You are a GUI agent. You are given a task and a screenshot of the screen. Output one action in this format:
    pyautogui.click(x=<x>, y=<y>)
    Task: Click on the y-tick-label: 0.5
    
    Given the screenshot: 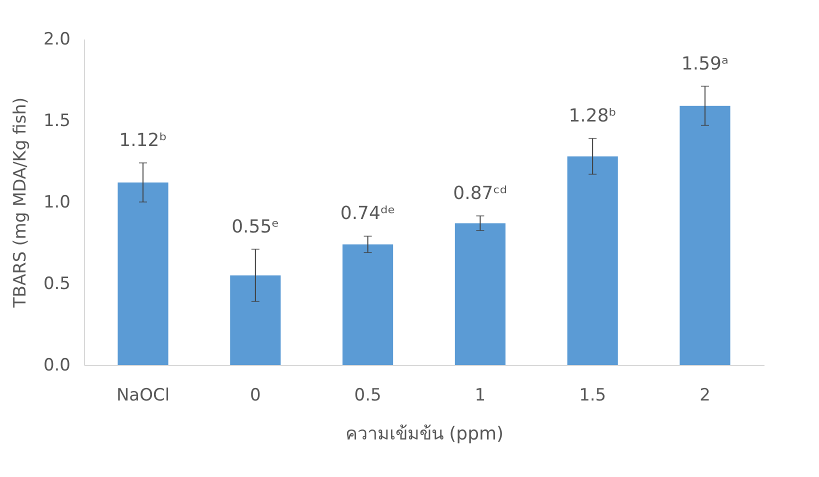 What is the action you would take?
    pyautogui.click(x=56, y=284)
    